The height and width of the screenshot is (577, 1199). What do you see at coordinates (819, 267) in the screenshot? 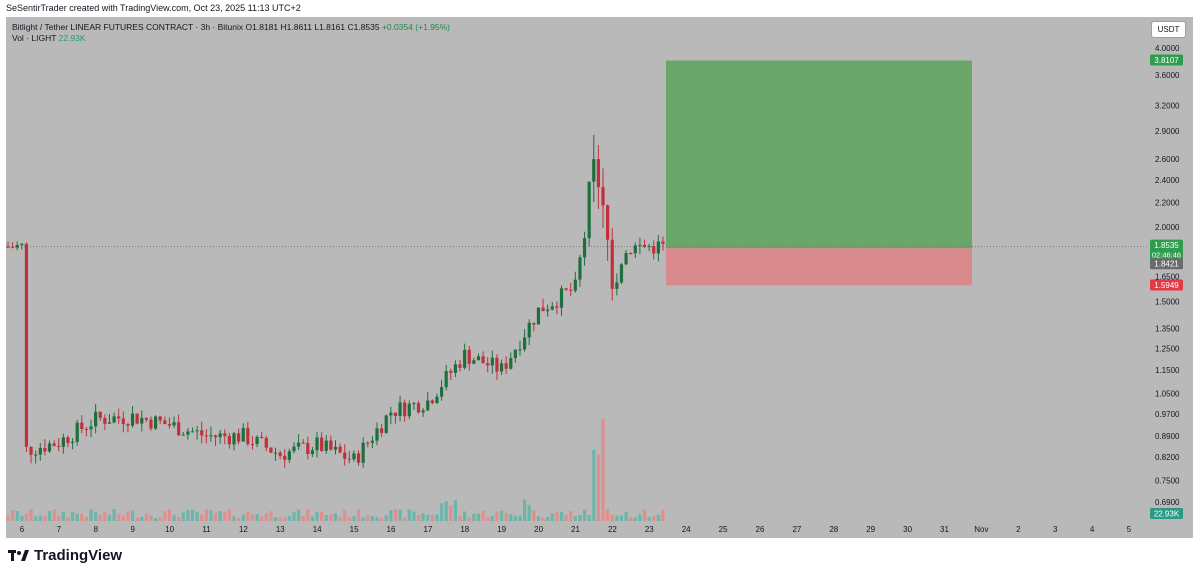
I see `stop-zone` at bounding box center [819, 267].